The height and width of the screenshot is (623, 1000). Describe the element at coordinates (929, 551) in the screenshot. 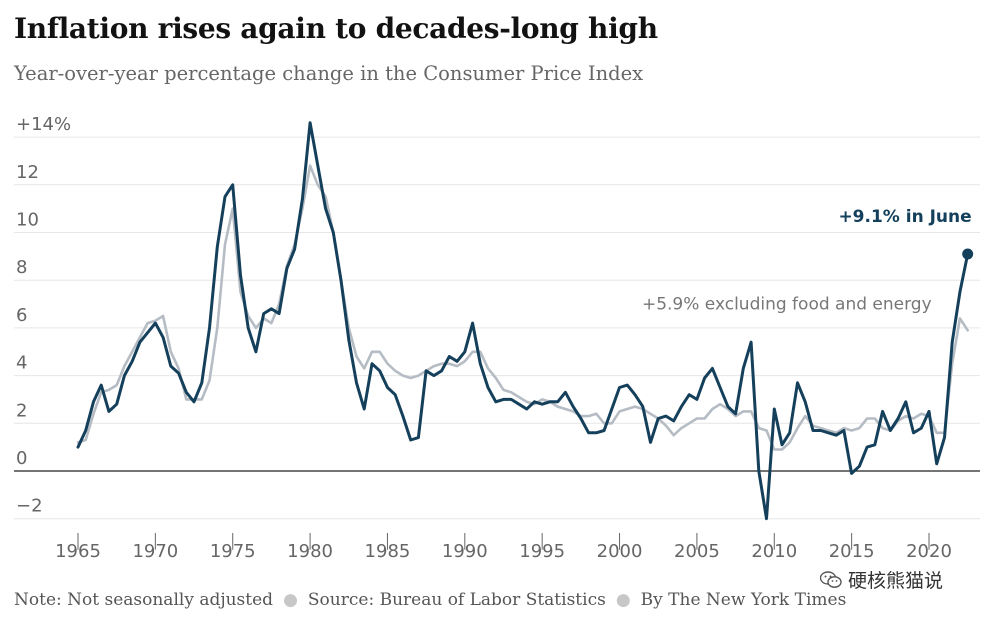

I see `x-tick-label: 2020` at that location.